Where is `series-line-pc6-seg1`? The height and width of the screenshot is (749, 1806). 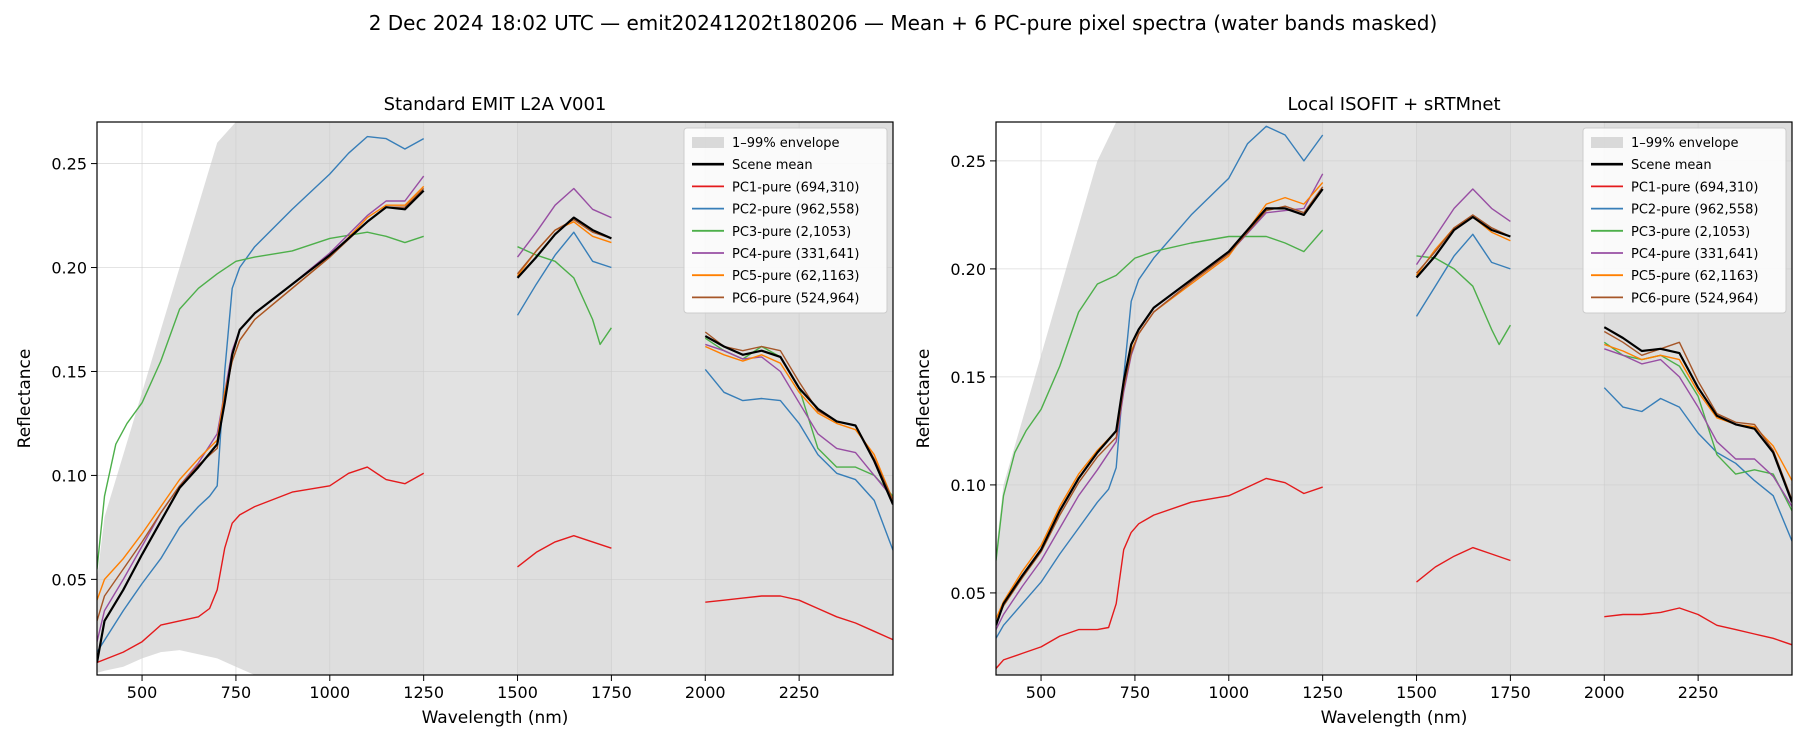
series-line-pc6-seg1 is located at coordinates (1160, 405).